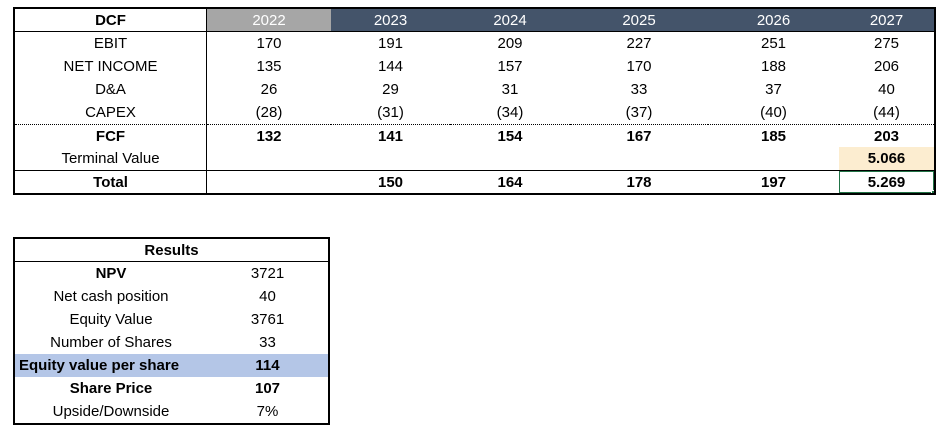 Image resolution: width=946 pixels, height=426 pixels. What do you see at coordinates (773, 112) in the screenshot?
I see `dcf-cell: (40)` at bounding box center [773, 112].